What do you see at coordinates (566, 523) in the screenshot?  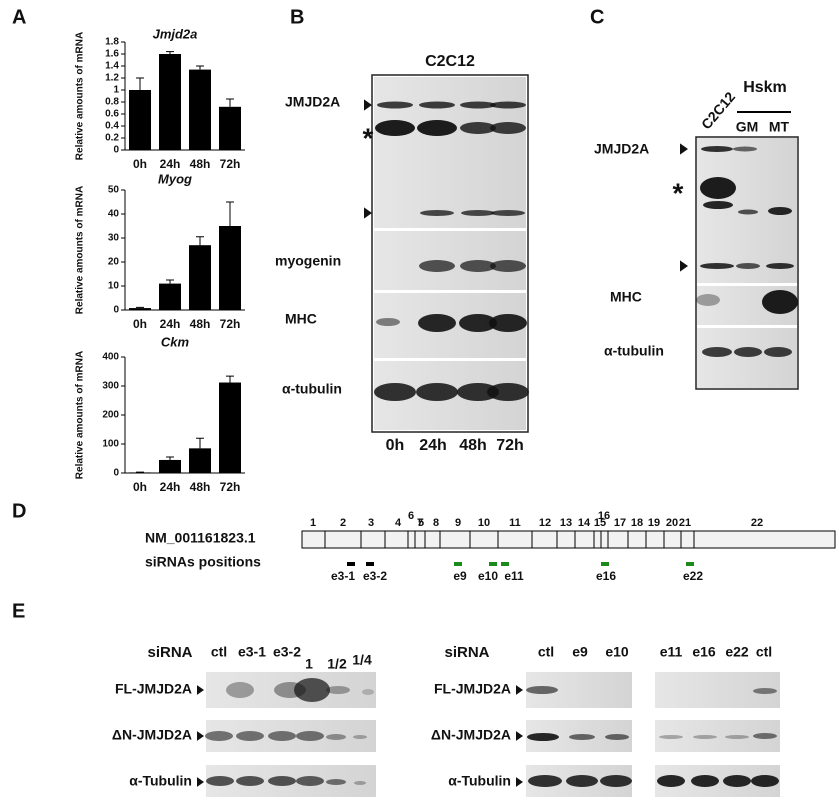 I see `exon-number: 13` at bounding box center [566, 523].